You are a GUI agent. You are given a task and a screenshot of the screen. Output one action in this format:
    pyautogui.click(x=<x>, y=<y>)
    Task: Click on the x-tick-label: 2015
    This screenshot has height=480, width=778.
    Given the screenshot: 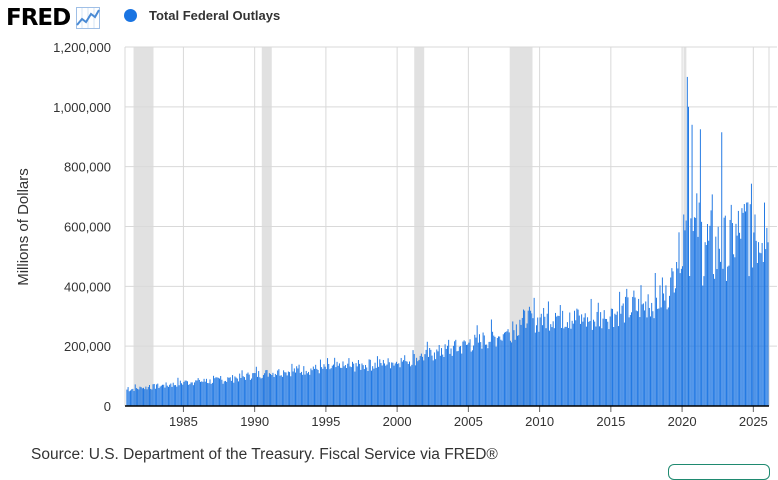 What is the action you would take?
    pyautogui.click(x=610, y=421)
    